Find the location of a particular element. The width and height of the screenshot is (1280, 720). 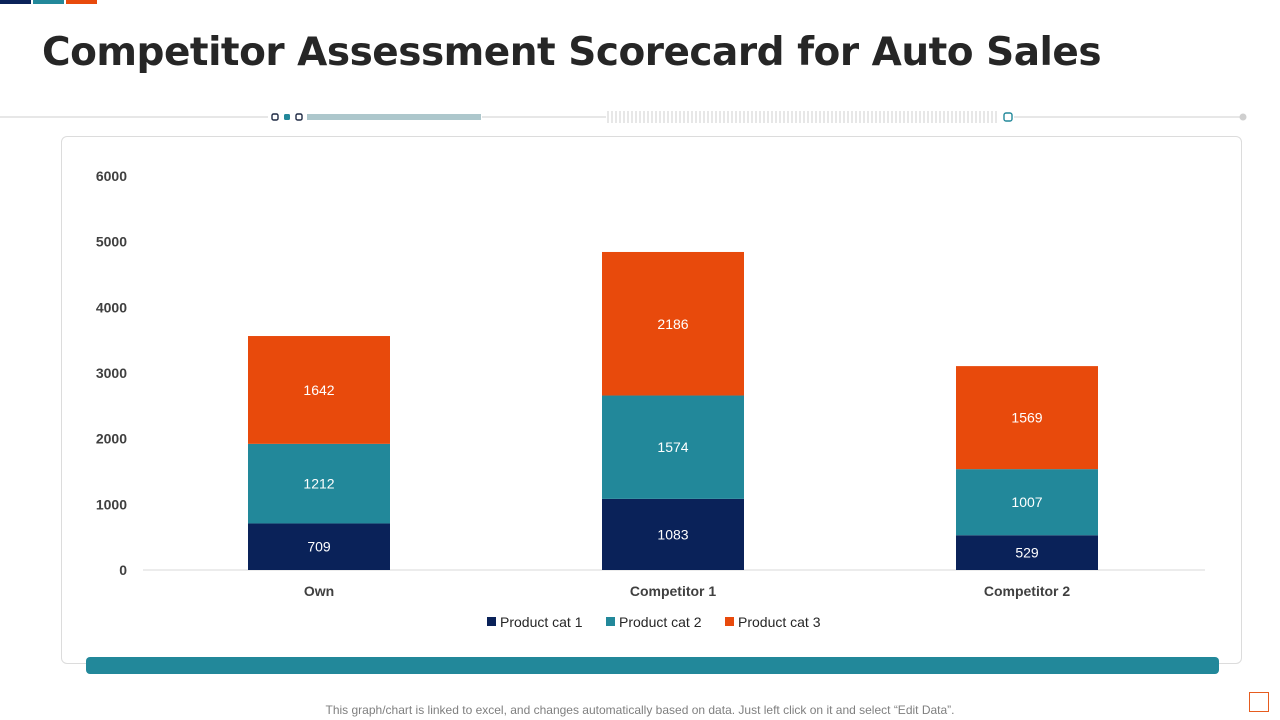

y-tick-label: 1000 is located at coordinates (111, 504).